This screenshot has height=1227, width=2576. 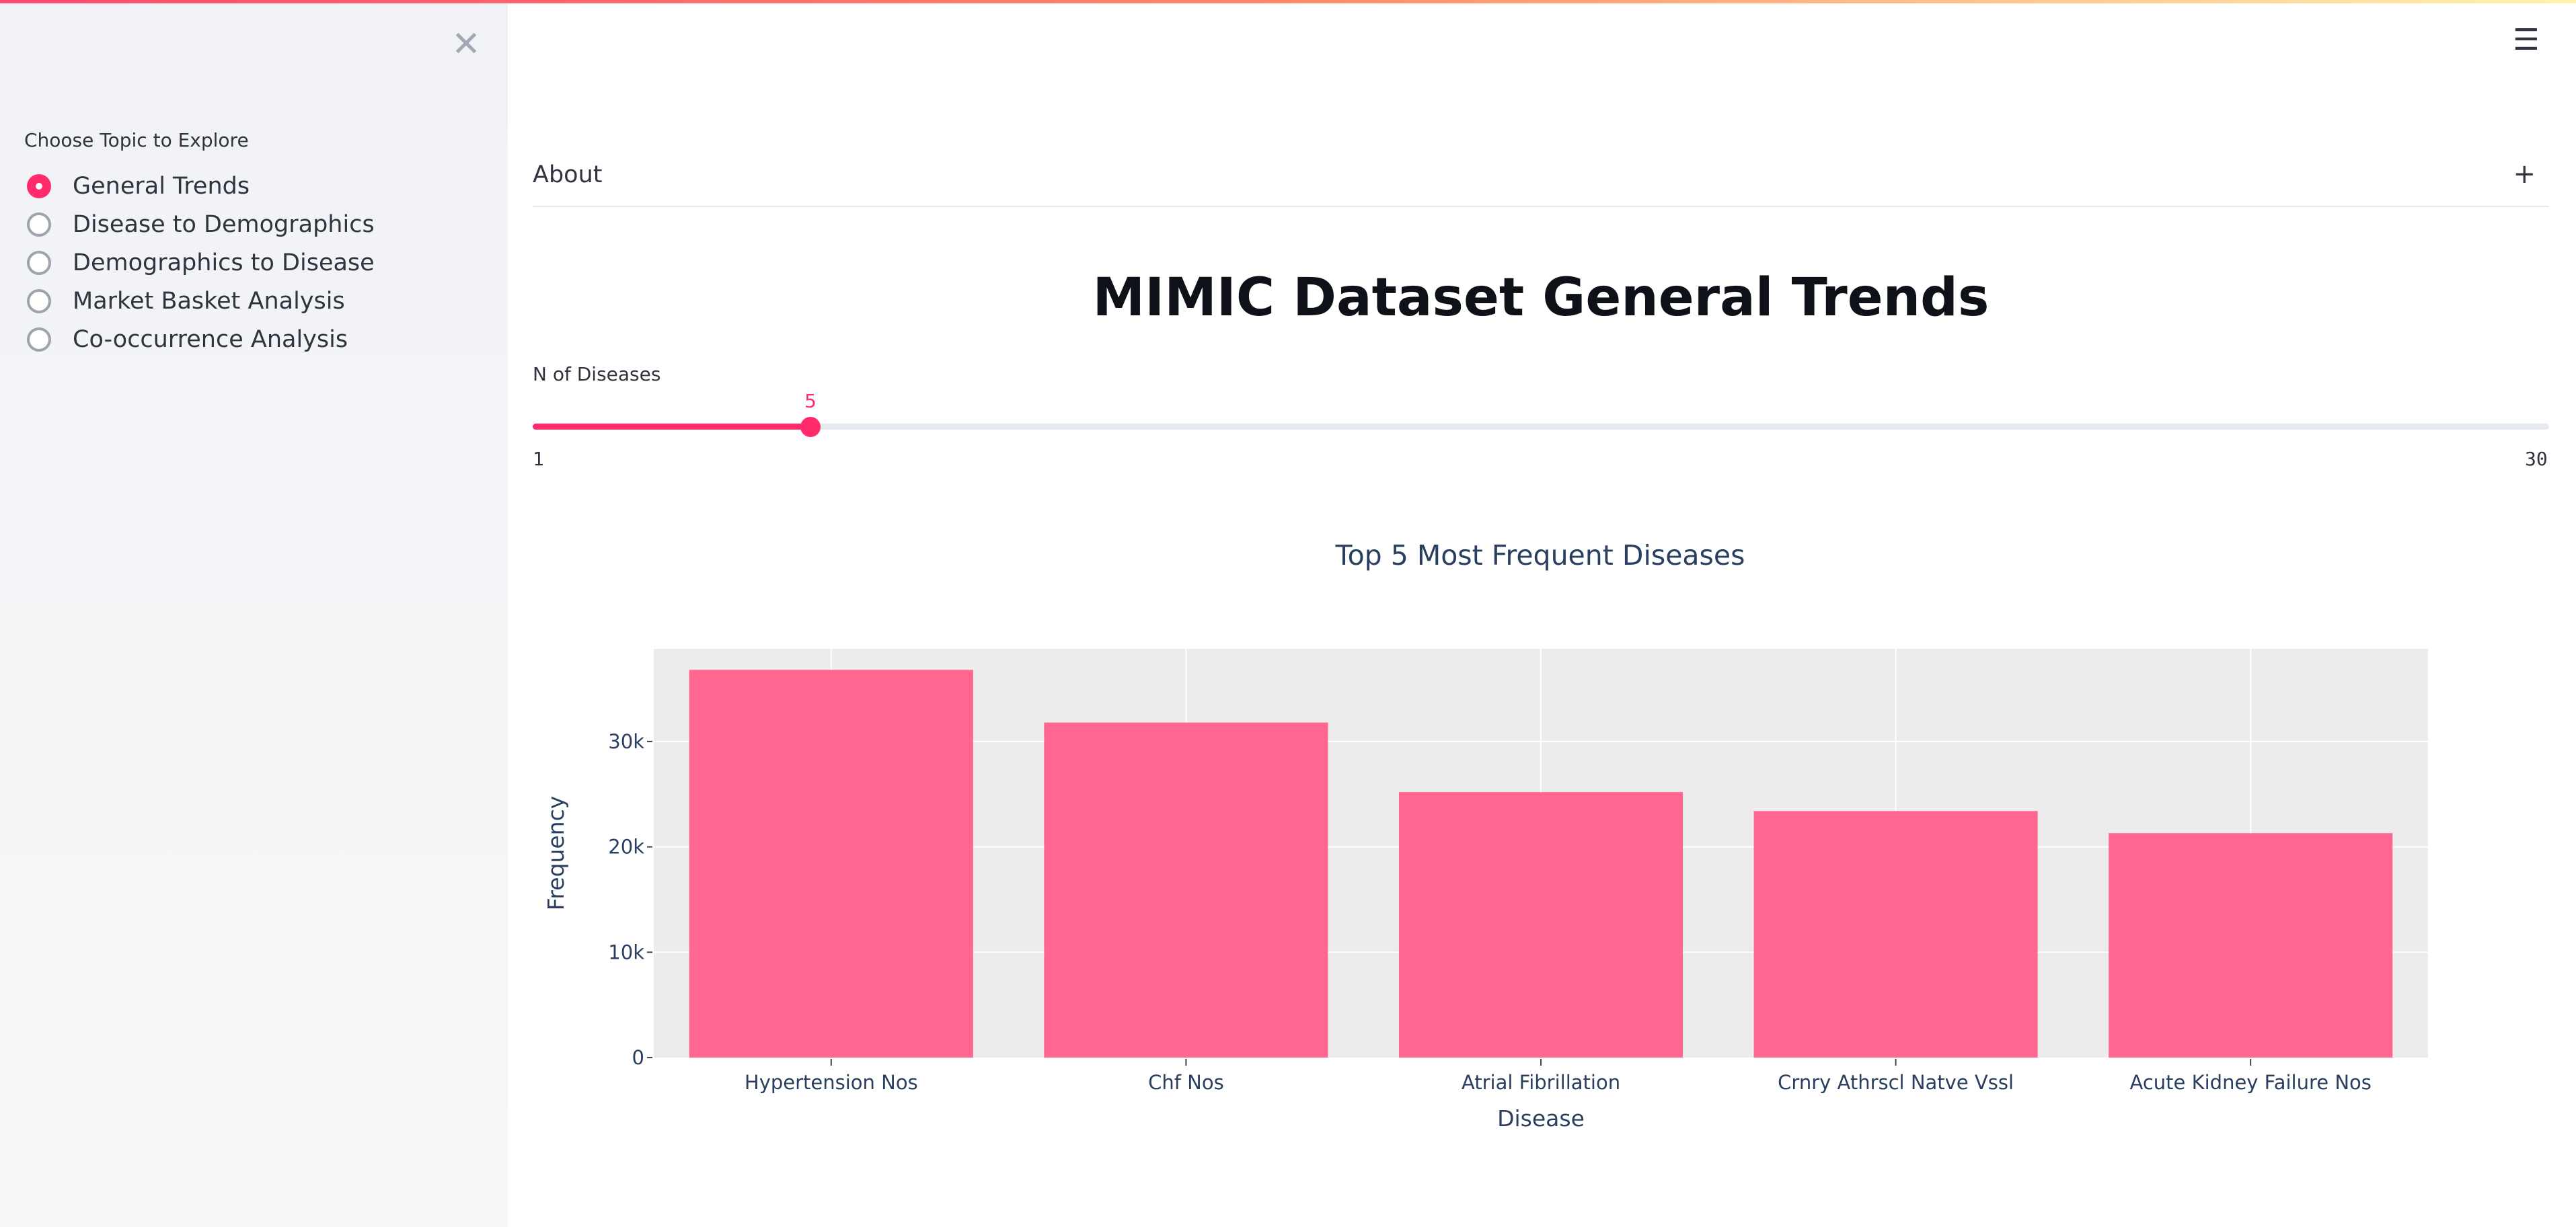 What do you see at coordinates (1288, 1) in the screenshot?
I see `top-decoration-stripe` at bounding box center [1288, 1].